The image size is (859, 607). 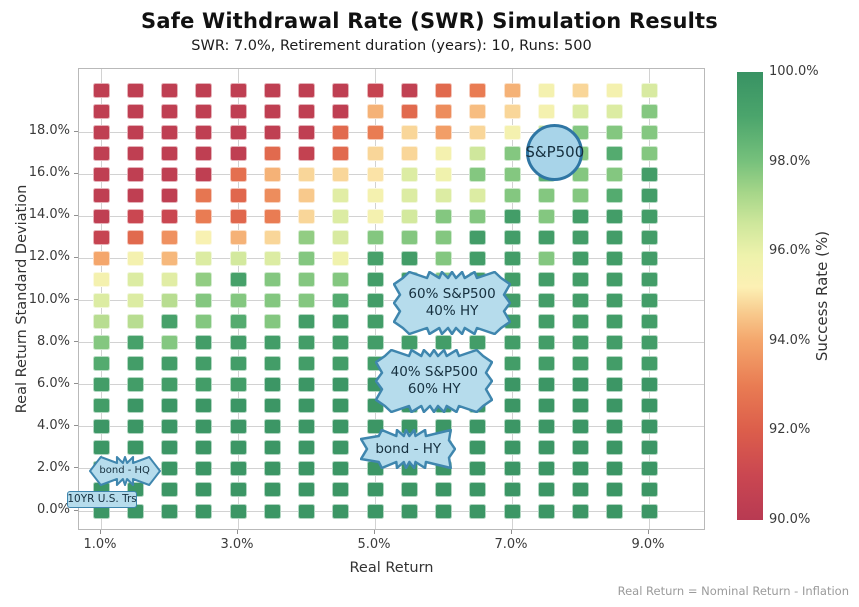 I want to click on y-tick-label: 12.0%, so click(x=49, y=257).